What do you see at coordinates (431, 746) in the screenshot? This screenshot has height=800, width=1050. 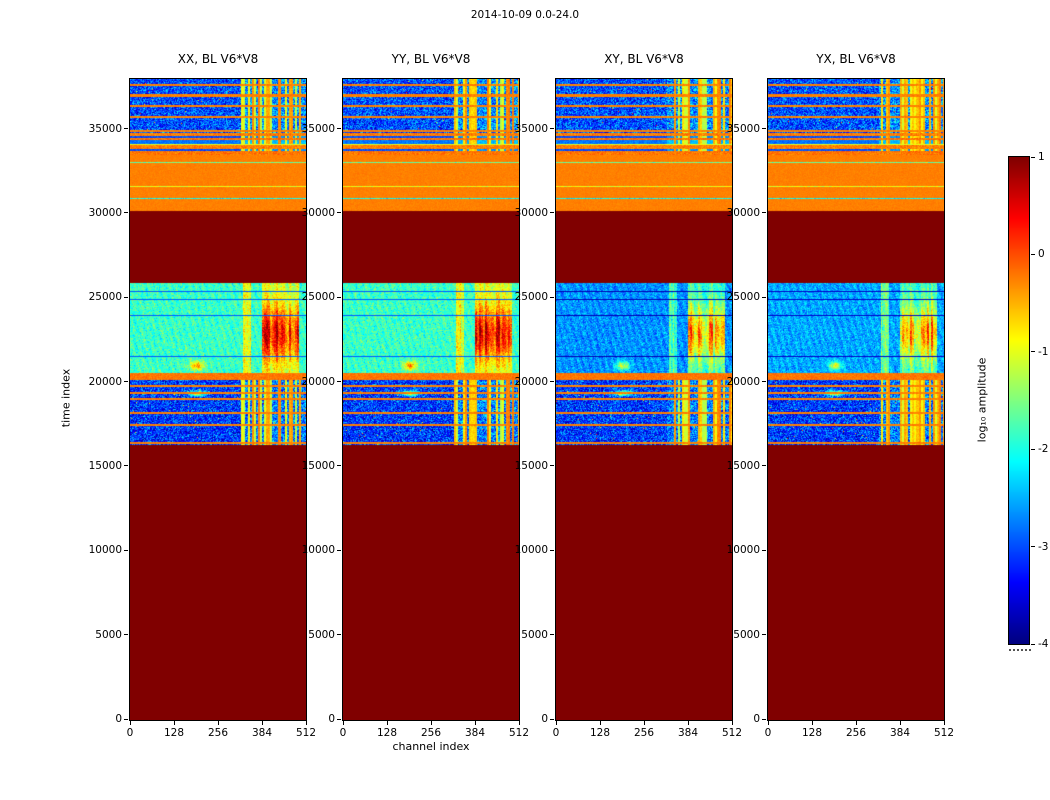 I see `x-axis-label: channel index` at bounding box center [431, 746].